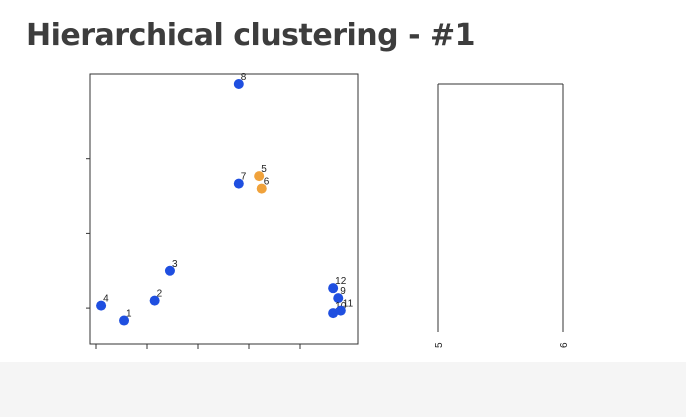 This screenshot has width=686, height=417. What do you see at coordinates (343, 291) in the screenshot?
I see `data-point-label: 9` at bounding box center [343, 291].